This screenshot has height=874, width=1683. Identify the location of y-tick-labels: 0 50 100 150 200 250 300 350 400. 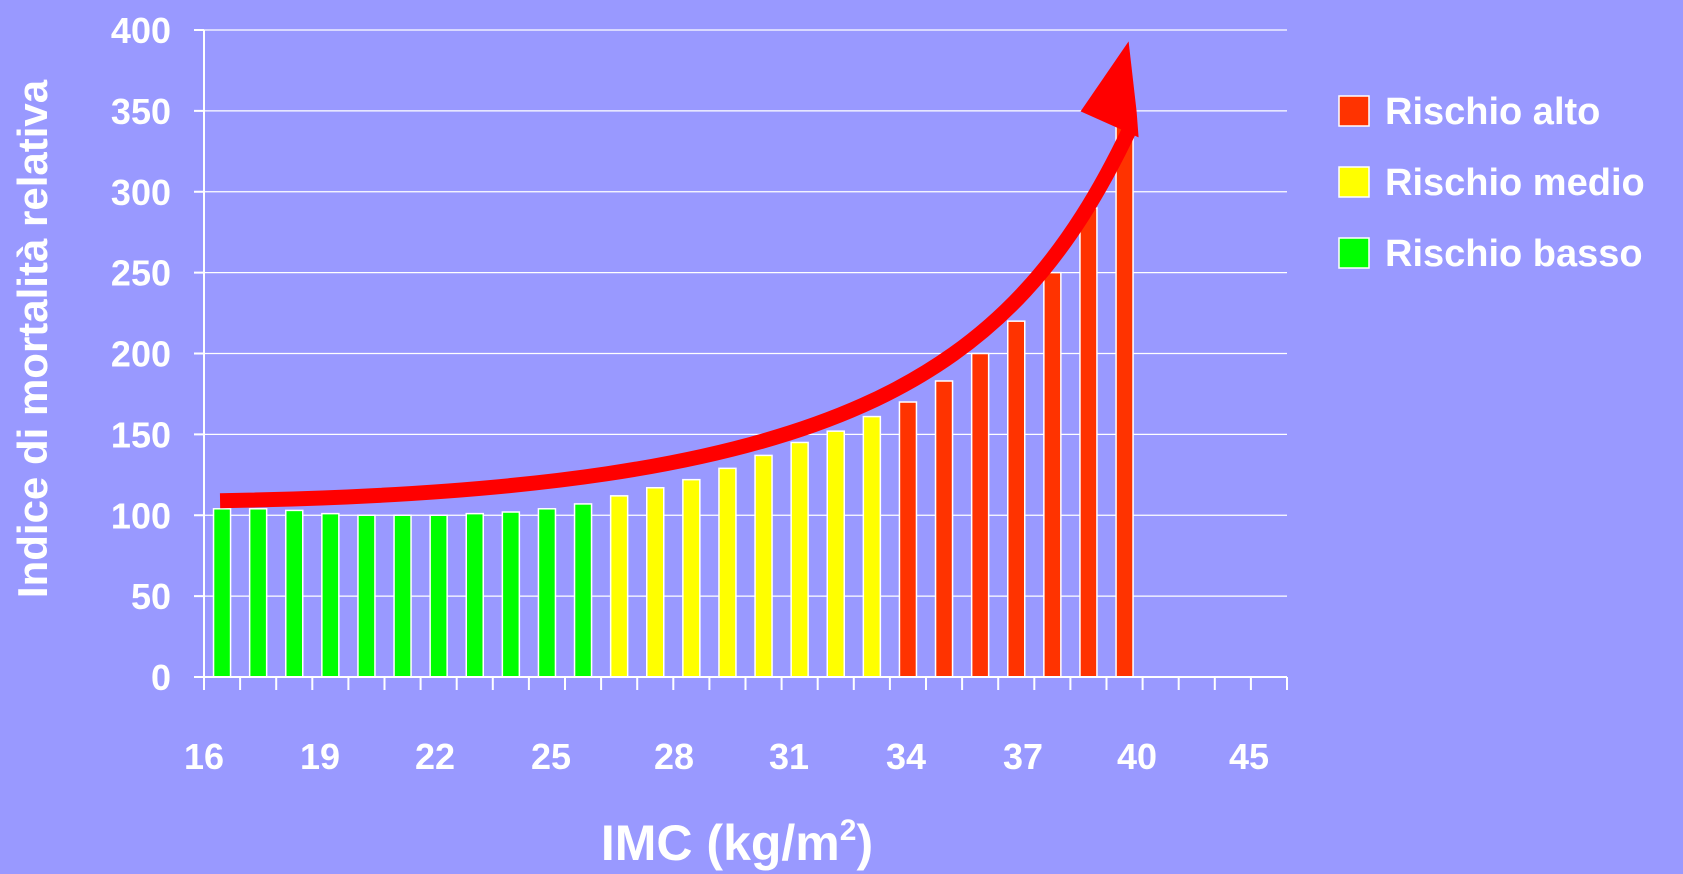
(141, 354).